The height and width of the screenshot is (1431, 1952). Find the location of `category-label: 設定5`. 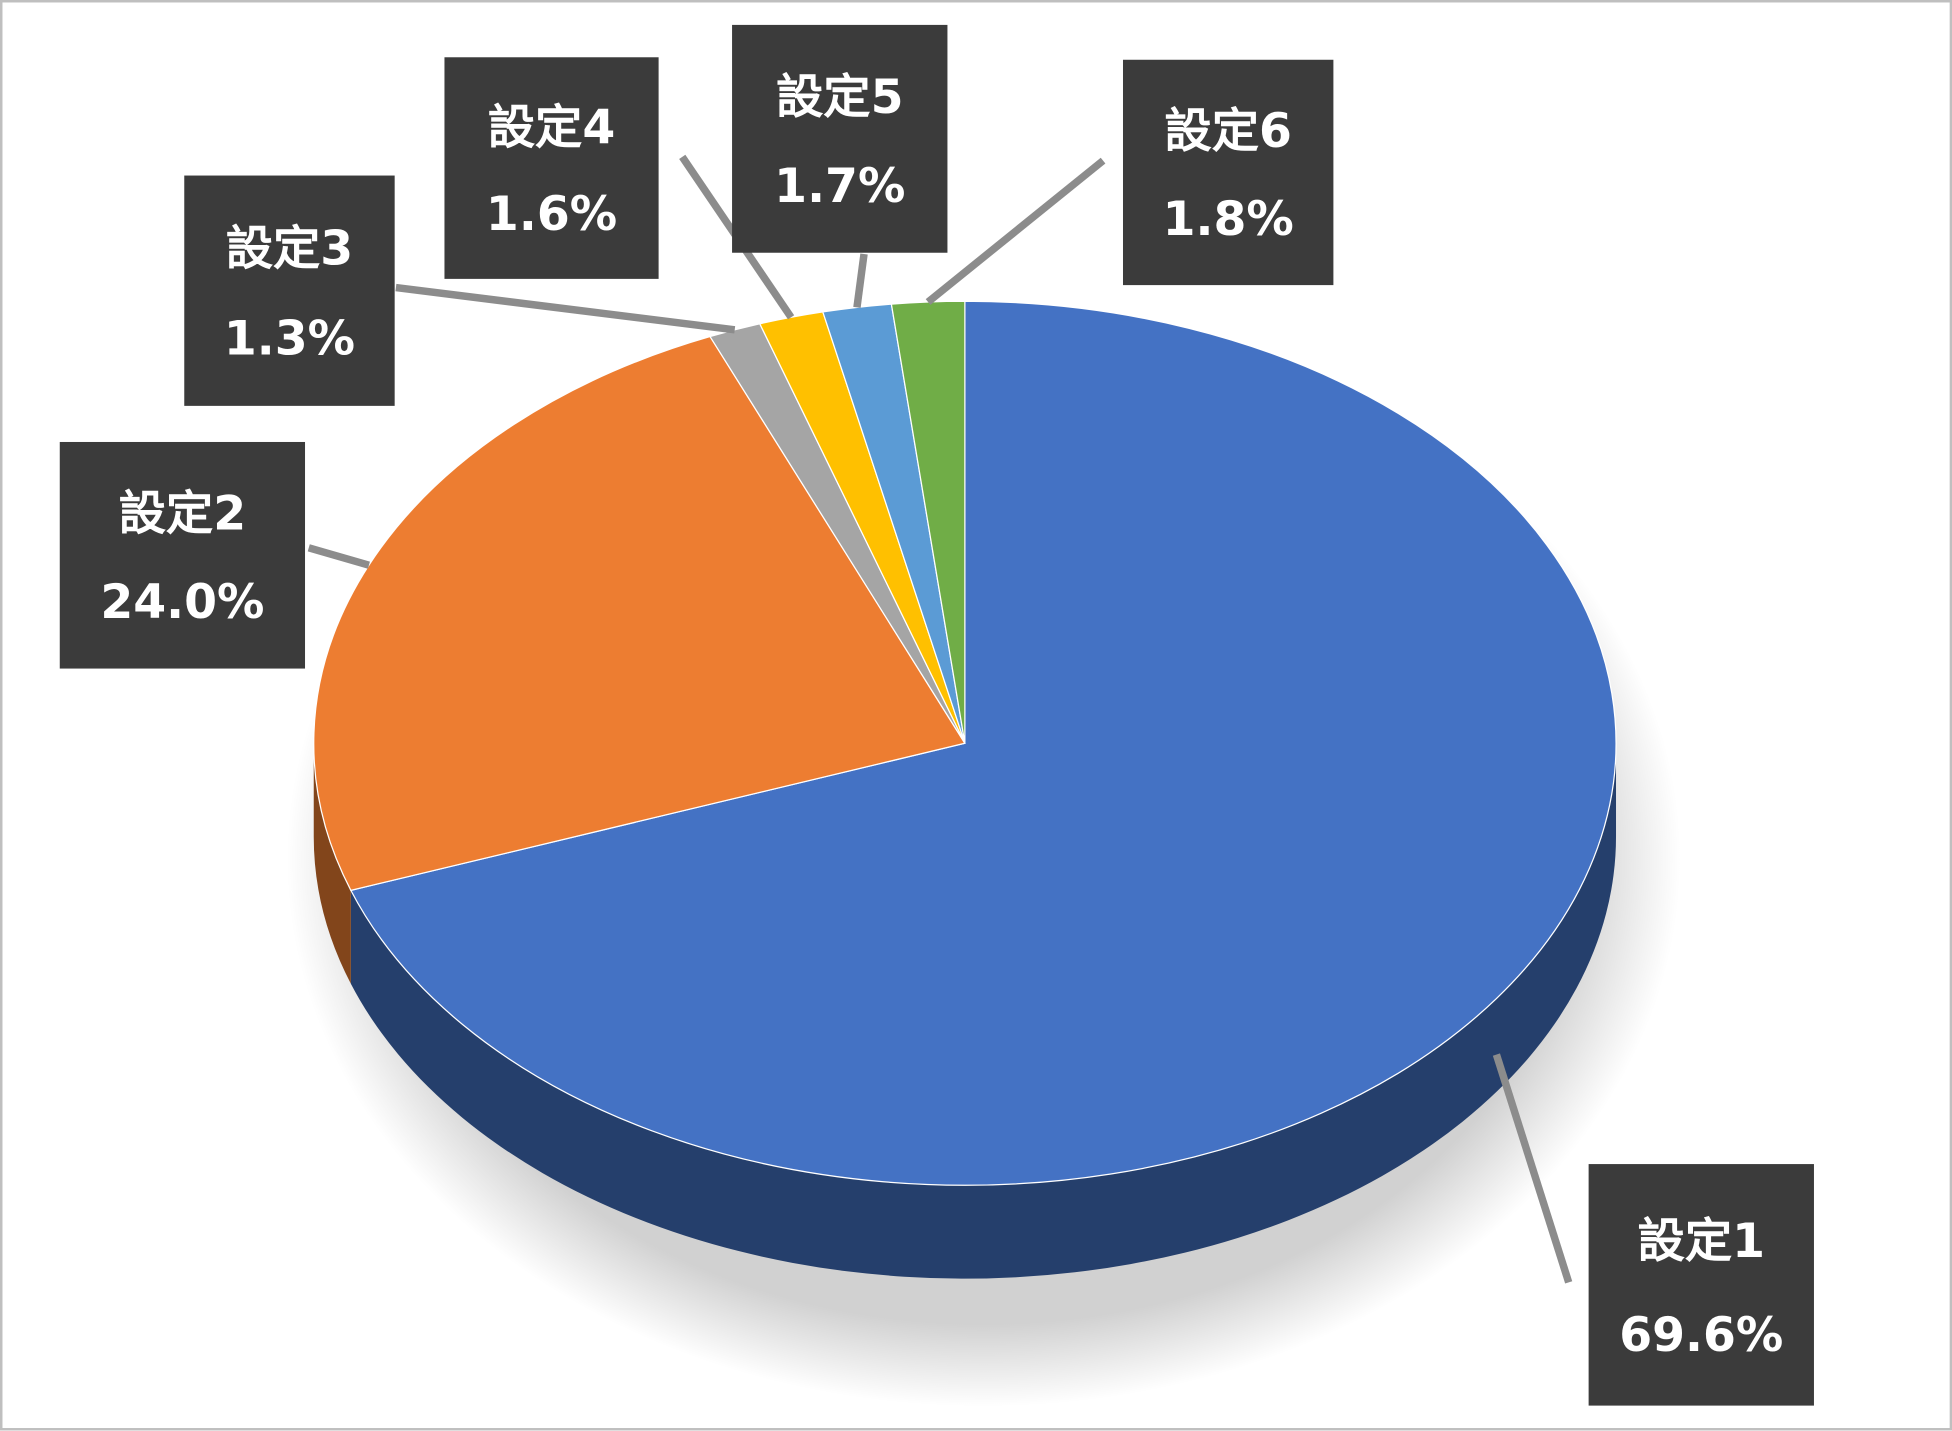

category-label: 設定5 is located at coordinates (840, 97).